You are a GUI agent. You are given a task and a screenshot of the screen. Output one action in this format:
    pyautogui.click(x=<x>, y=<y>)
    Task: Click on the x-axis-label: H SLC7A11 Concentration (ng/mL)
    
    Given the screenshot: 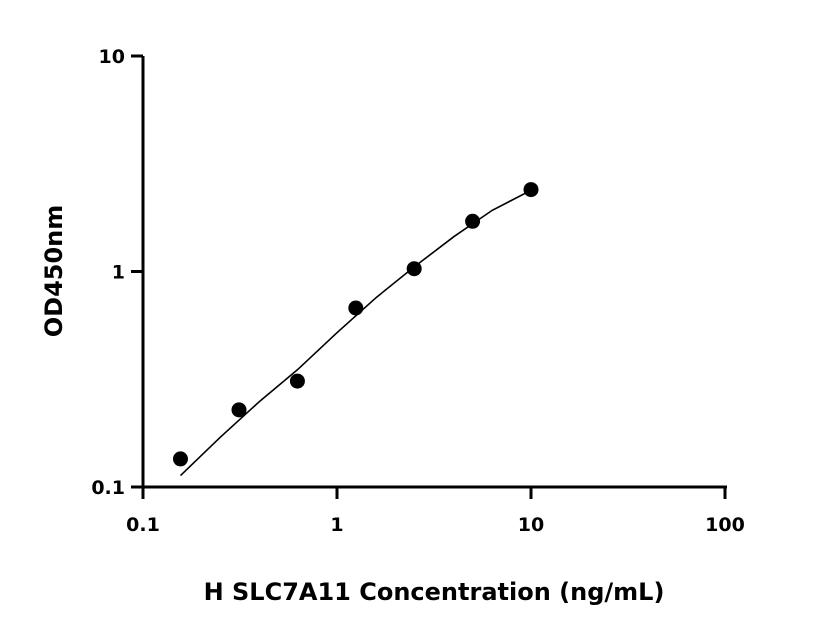 What is the action you would take?
    pyautogui.click(x=434, y=592)
    